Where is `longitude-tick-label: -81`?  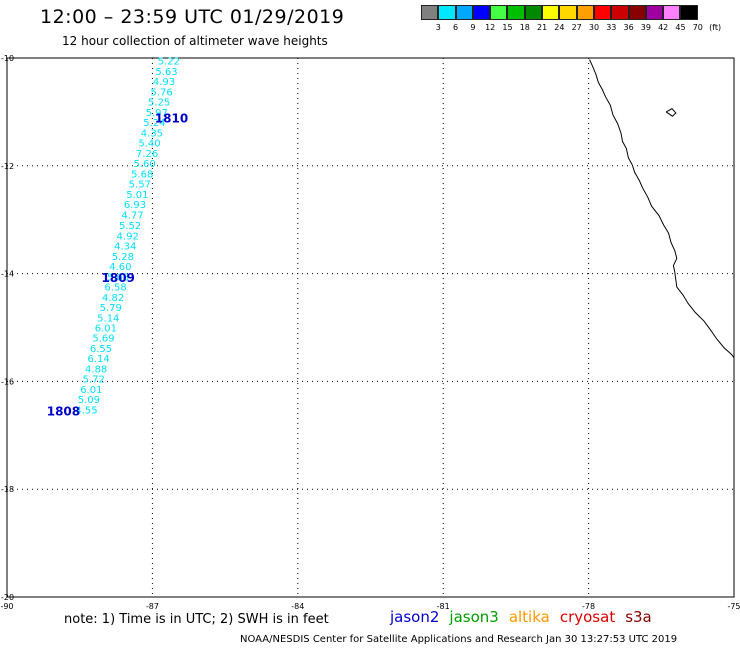
longitude-tick-label: -81 is located at coordinates (443, 606).